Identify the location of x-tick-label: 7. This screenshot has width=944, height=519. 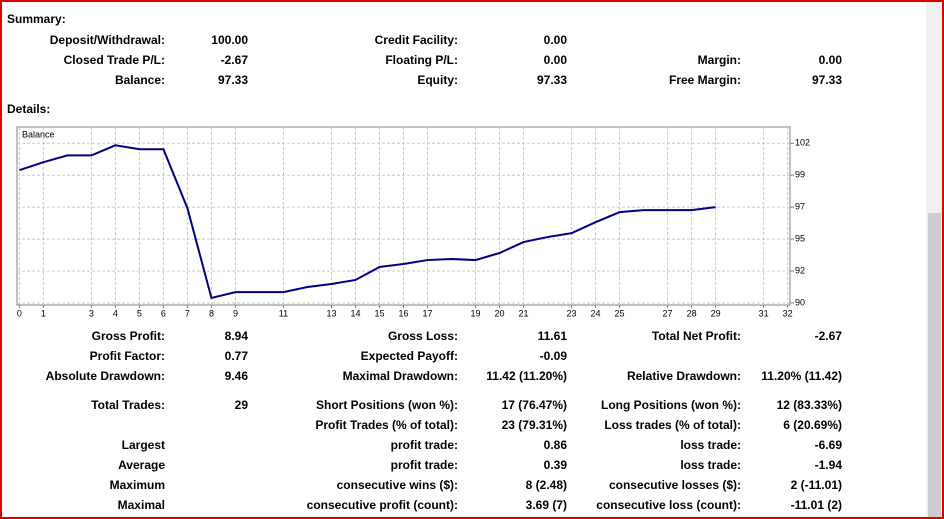
(187, 313).